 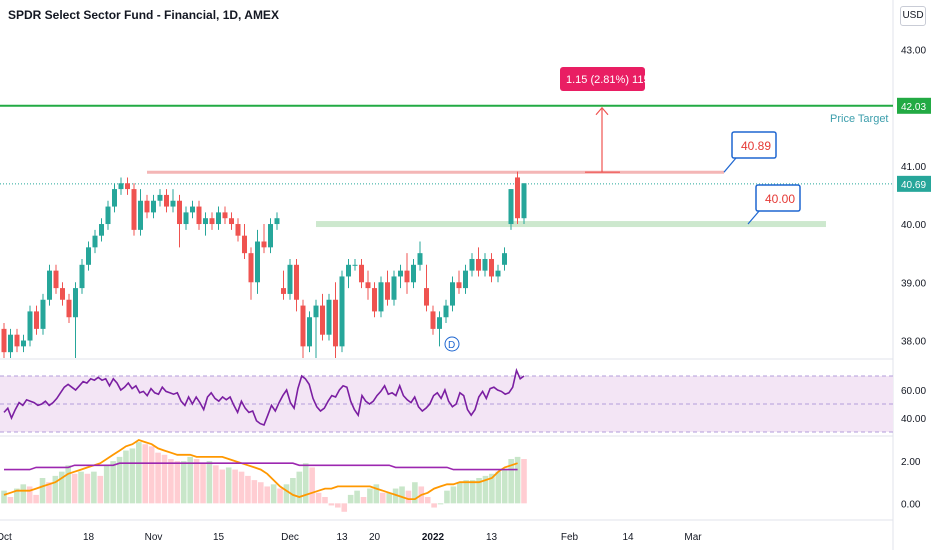 I want to click on x-axis-tick: Oct, so click(x=6, y=537).